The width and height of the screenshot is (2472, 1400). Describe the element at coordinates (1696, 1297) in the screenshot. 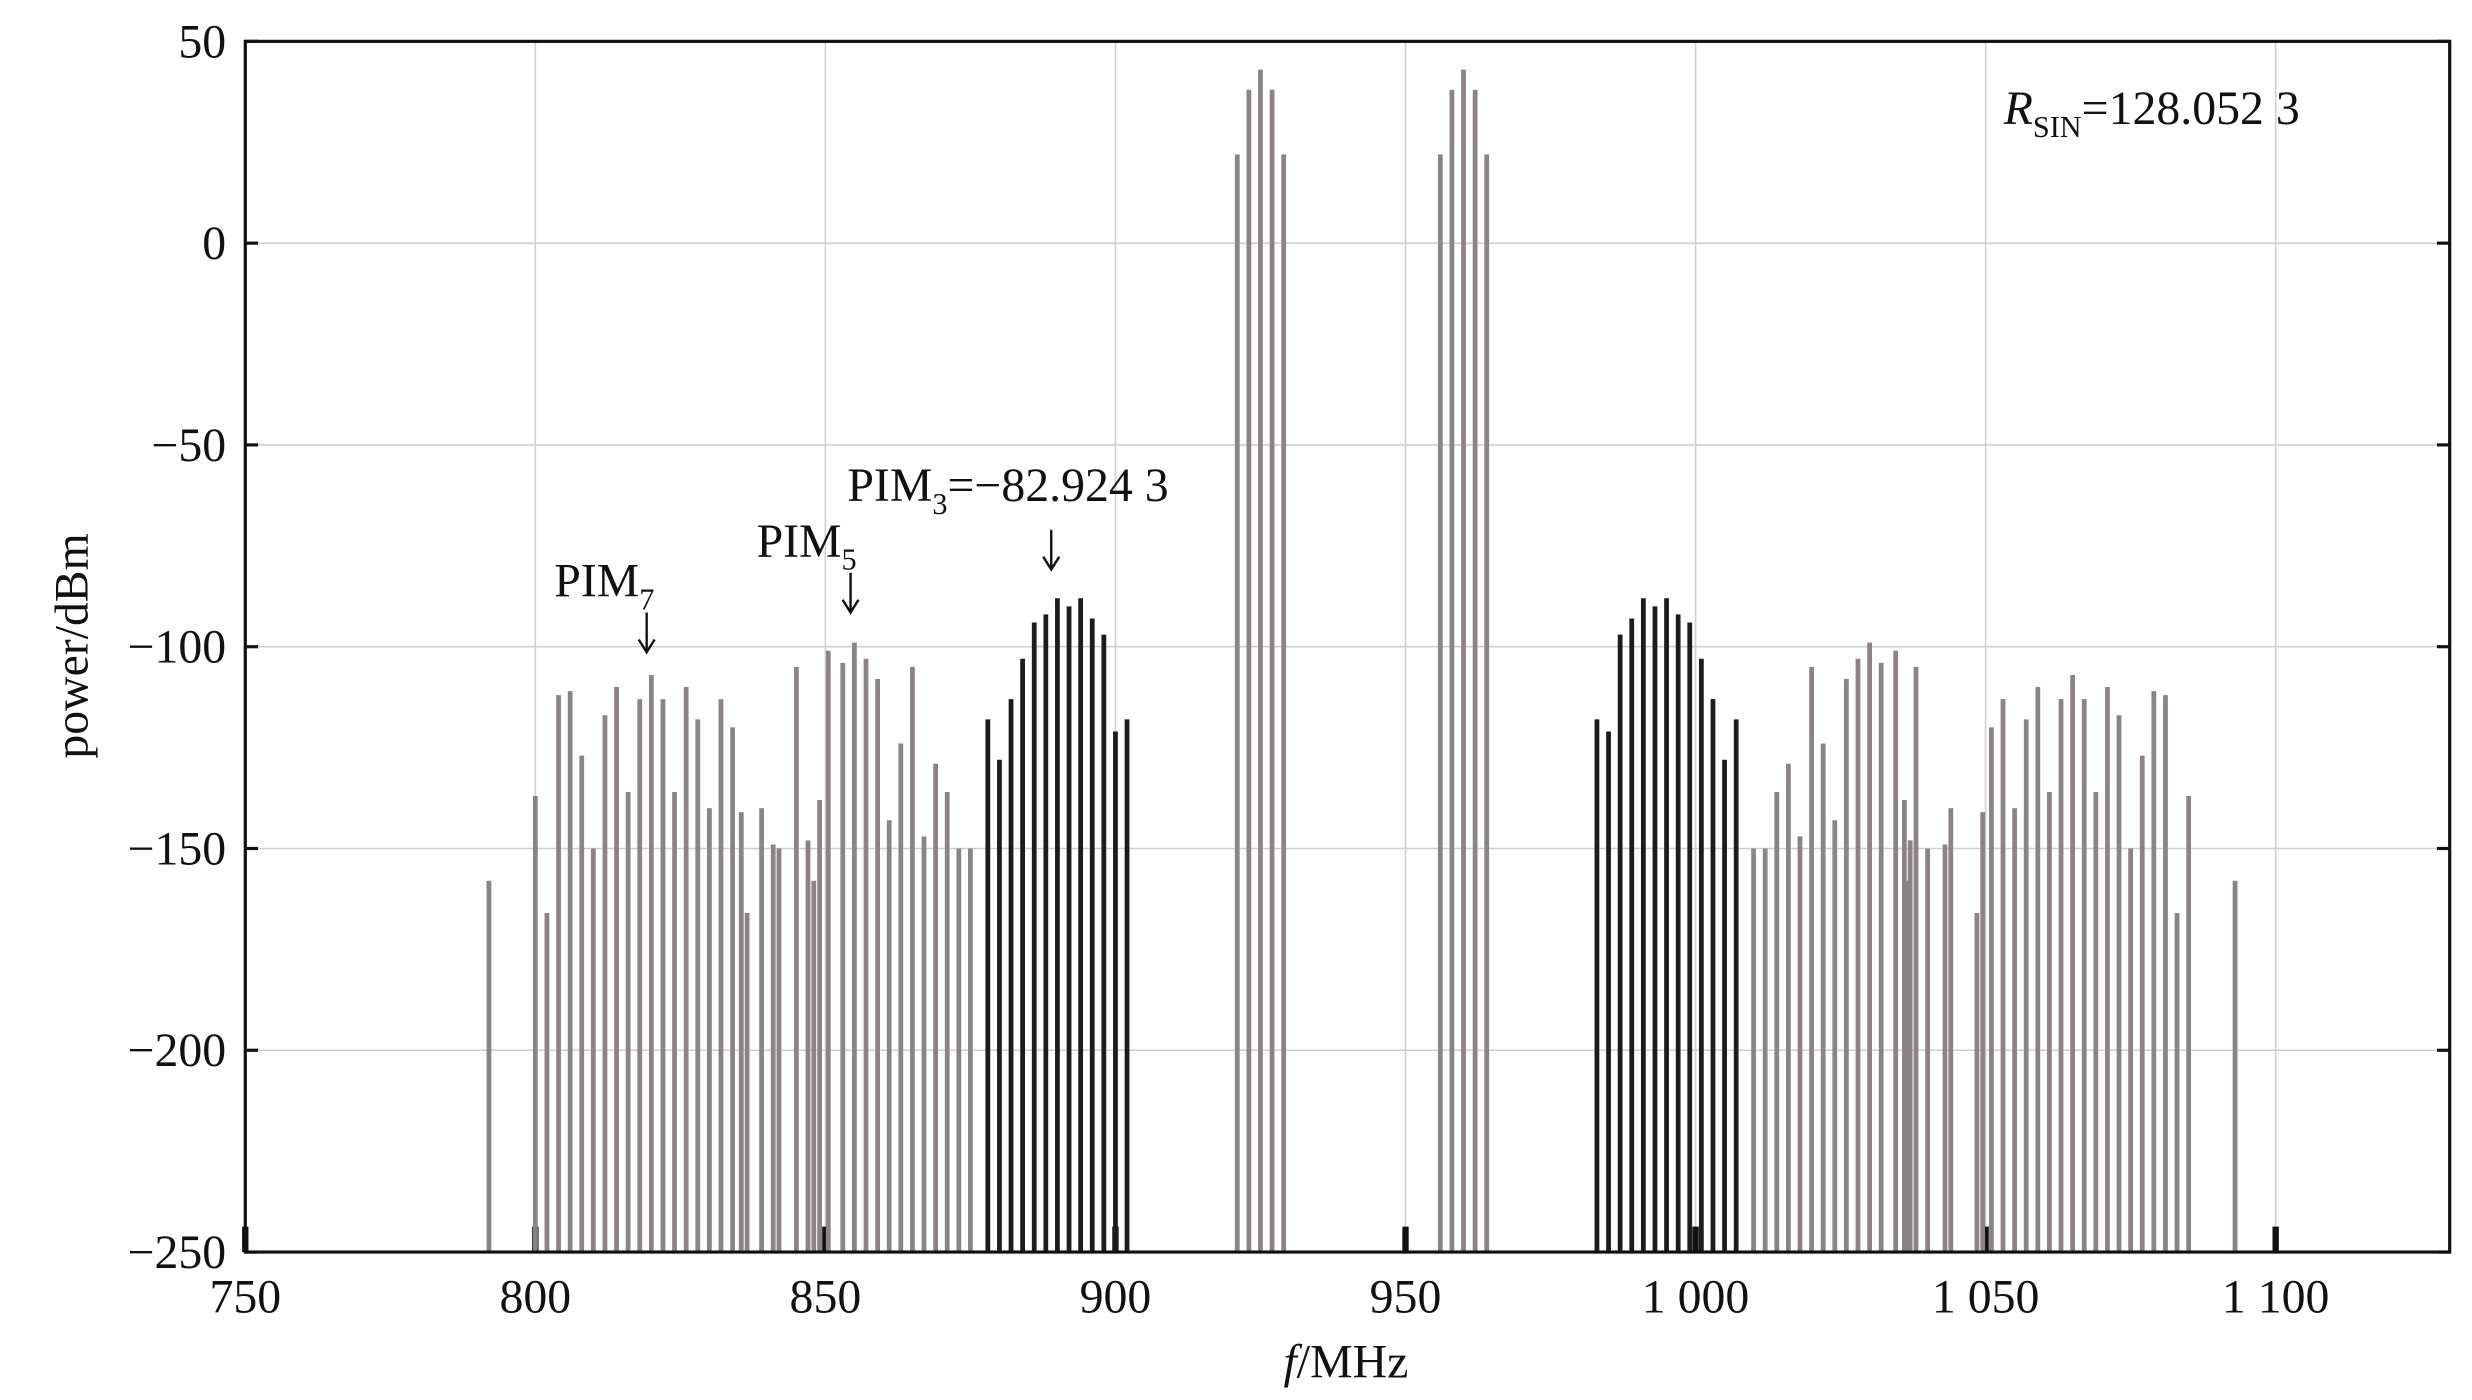

I see `x-tick-label: 1 000` at that location.